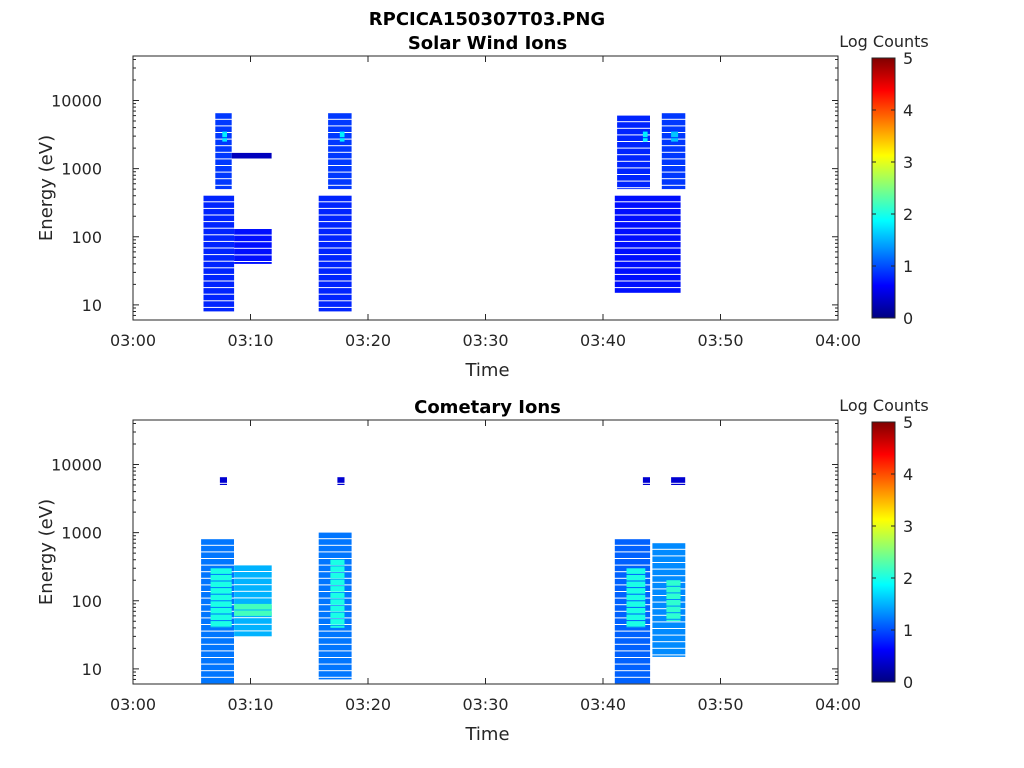 This screenshot has height=768, width=1024. I want to click on colorbar-gradient, so click(883, 188).